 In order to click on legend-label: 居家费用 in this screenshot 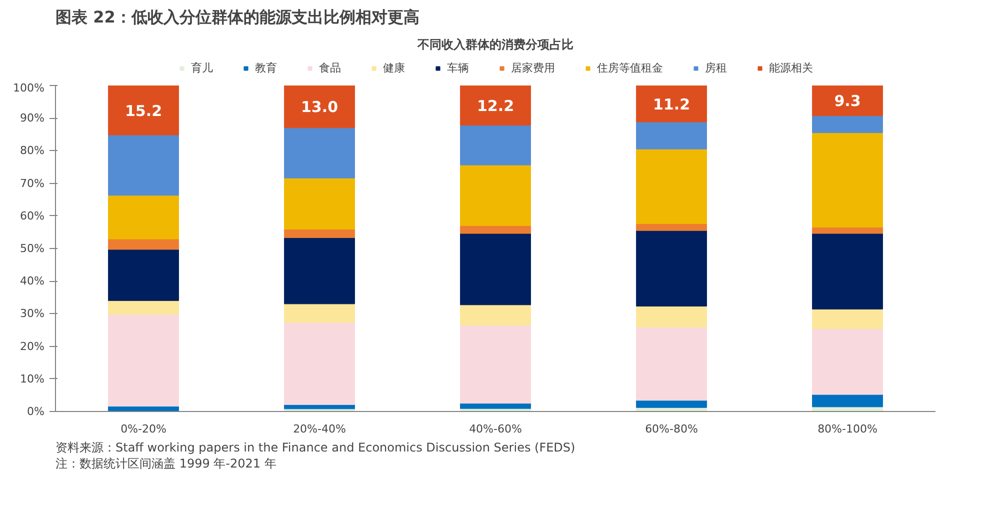, I will do `click(533, 68)`.